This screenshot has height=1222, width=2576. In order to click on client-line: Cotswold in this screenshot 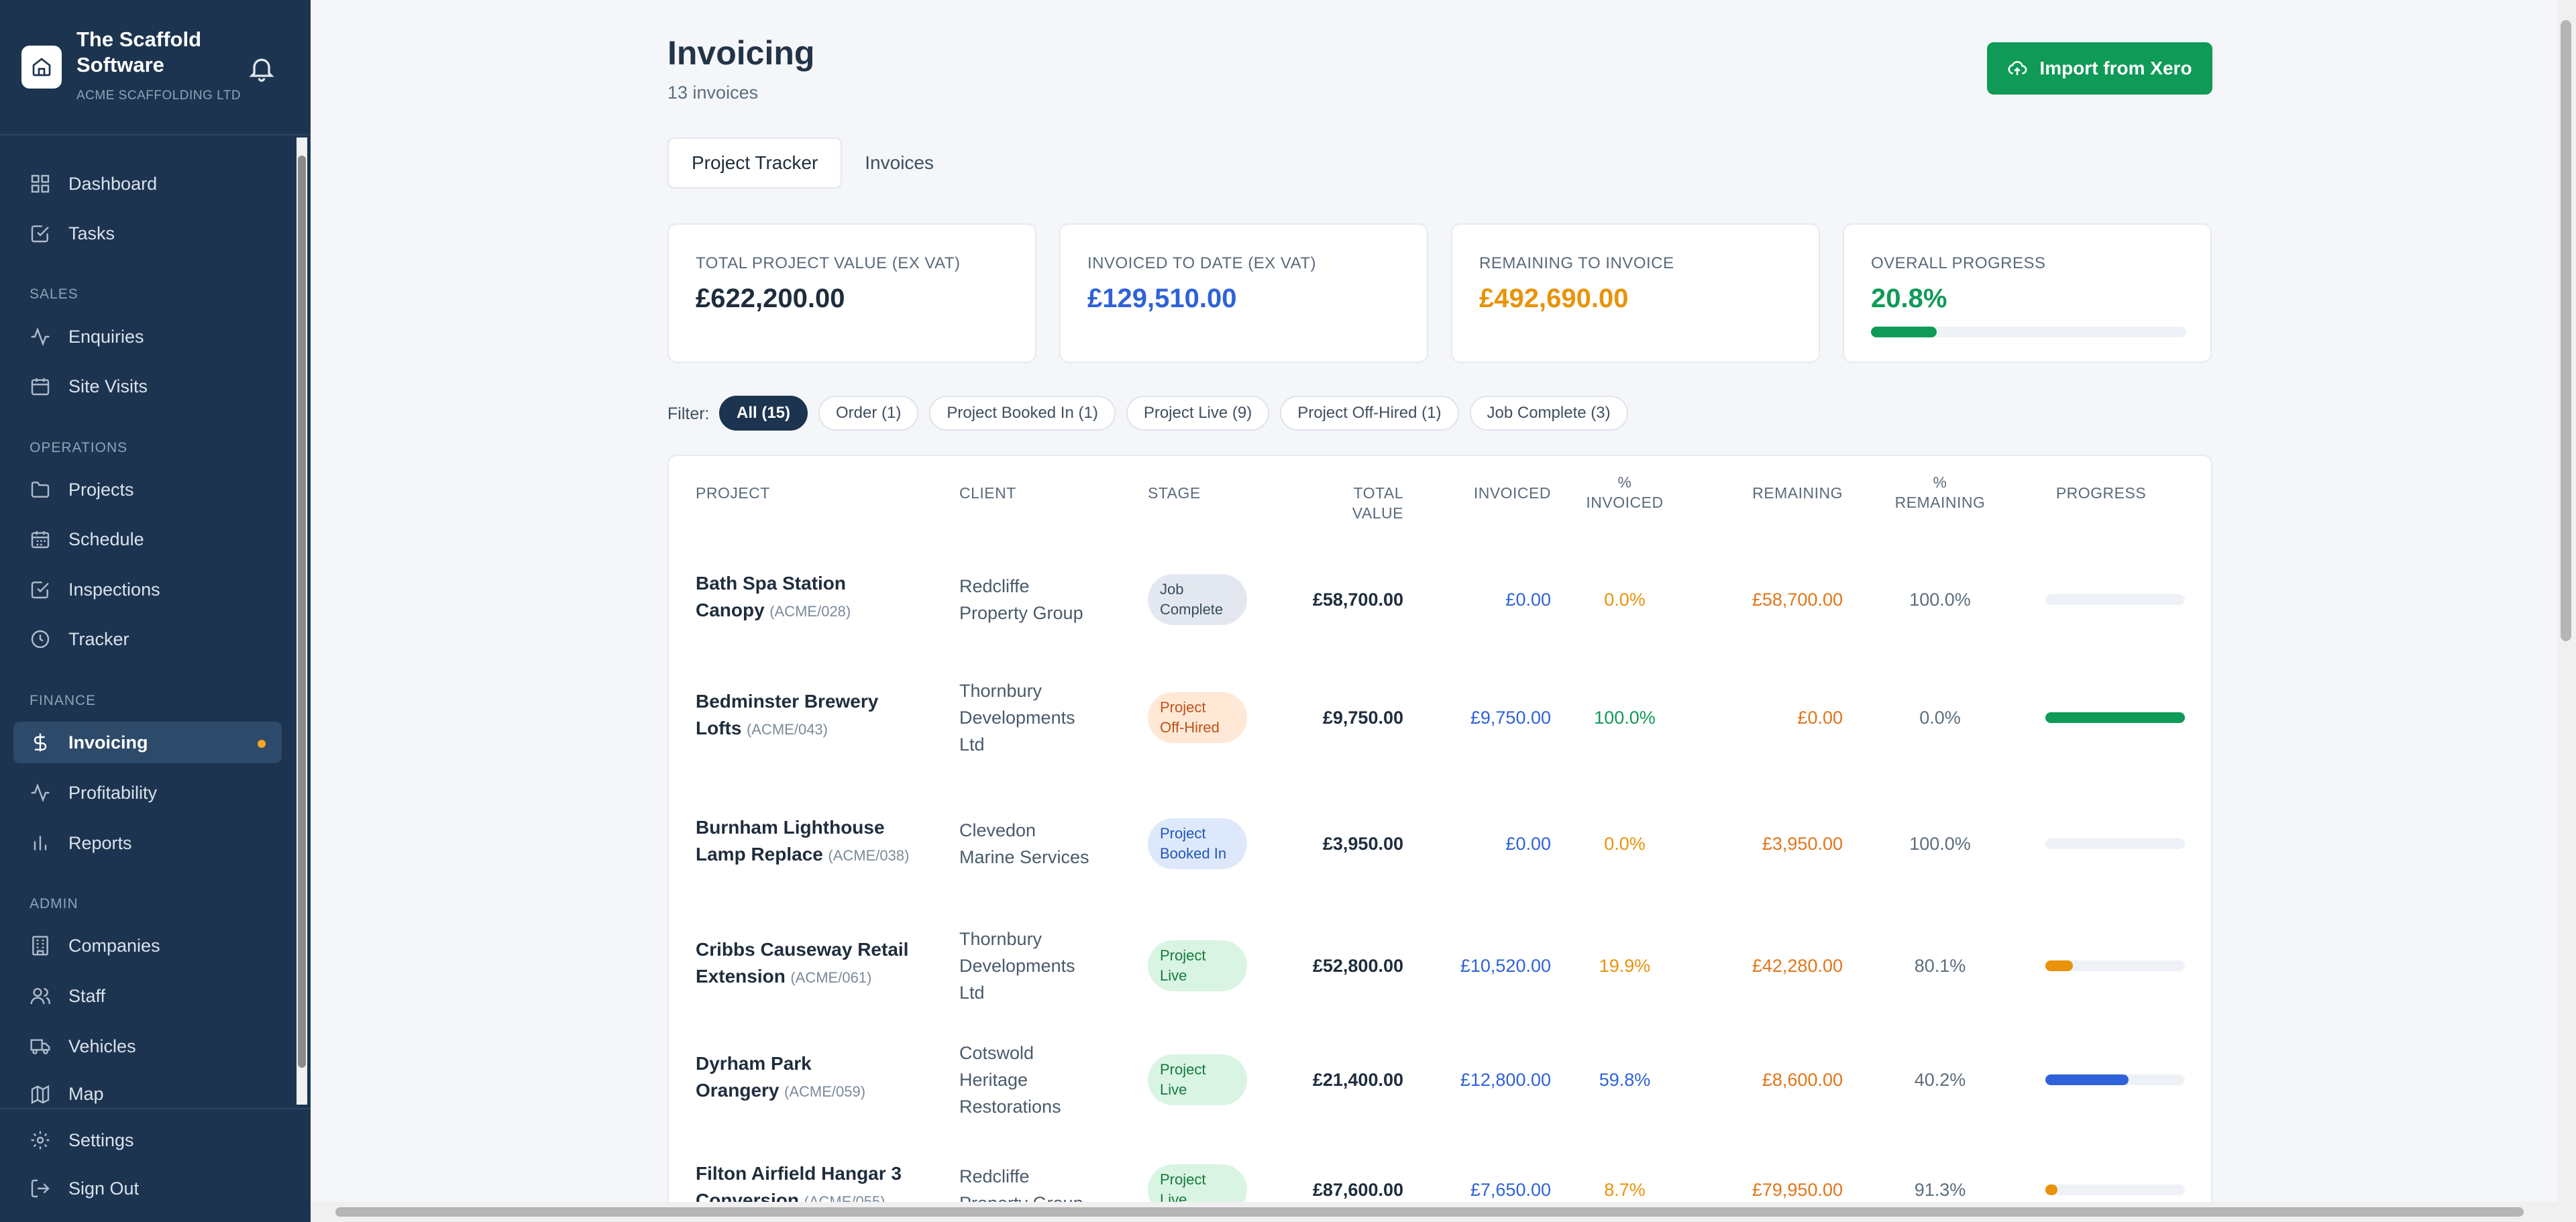, I will do `click(996, 1053)`.